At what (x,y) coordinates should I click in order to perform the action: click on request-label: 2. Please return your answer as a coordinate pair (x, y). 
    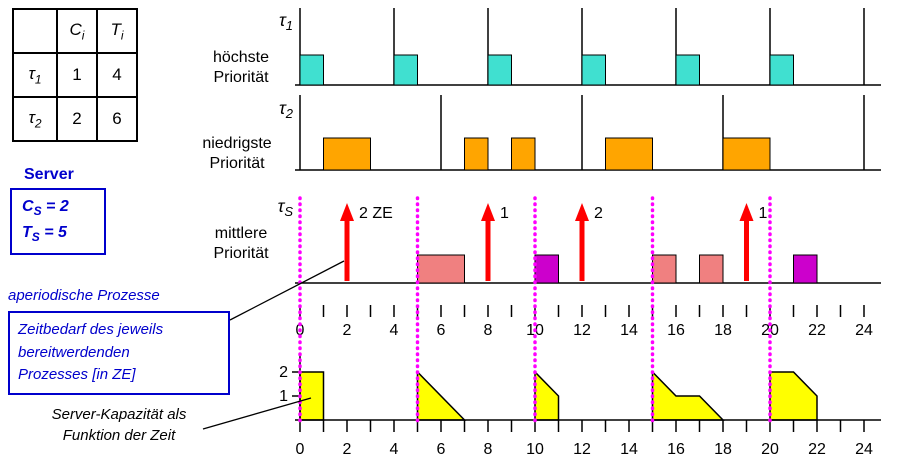
    Looking at the image, I should click on (598, 213).